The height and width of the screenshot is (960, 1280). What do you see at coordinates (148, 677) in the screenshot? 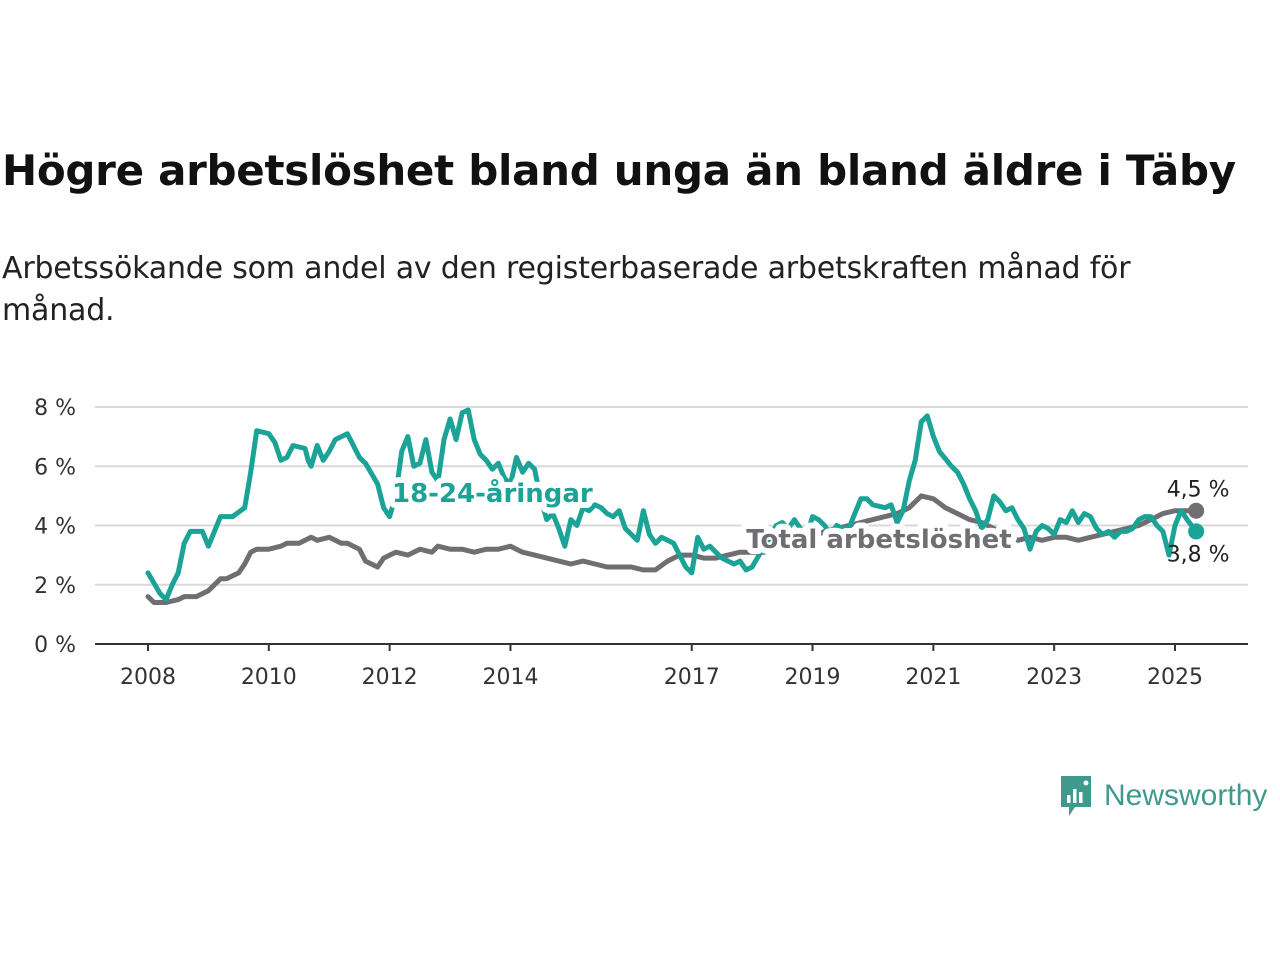
I see `x-tick-label: 2008` at bounding box center [148, 677].